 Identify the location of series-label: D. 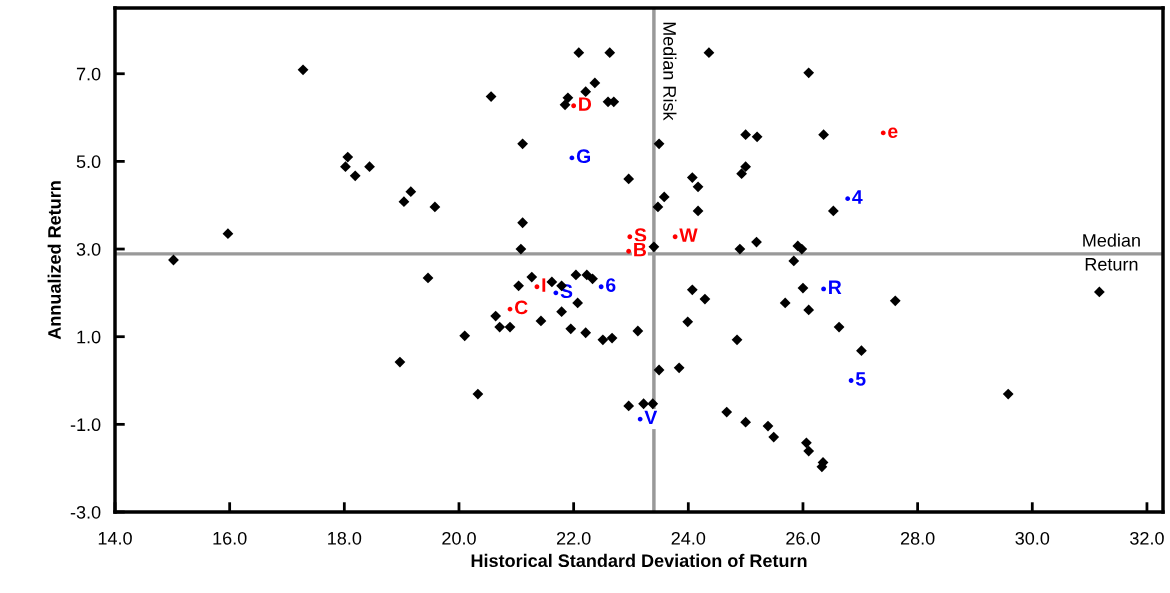
(585, 104).